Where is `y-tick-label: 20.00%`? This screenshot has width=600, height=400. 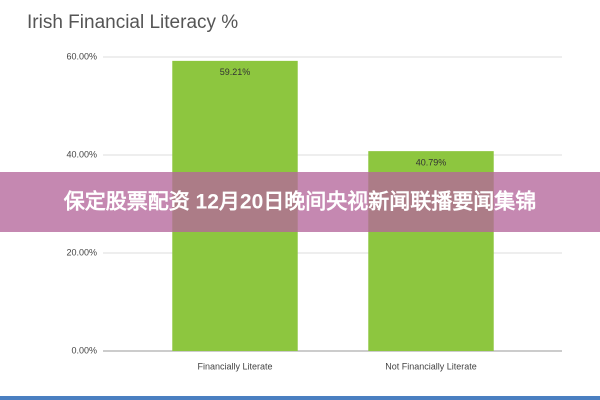
y-tick-label: 20.00% is located at coordinates (81, 252).